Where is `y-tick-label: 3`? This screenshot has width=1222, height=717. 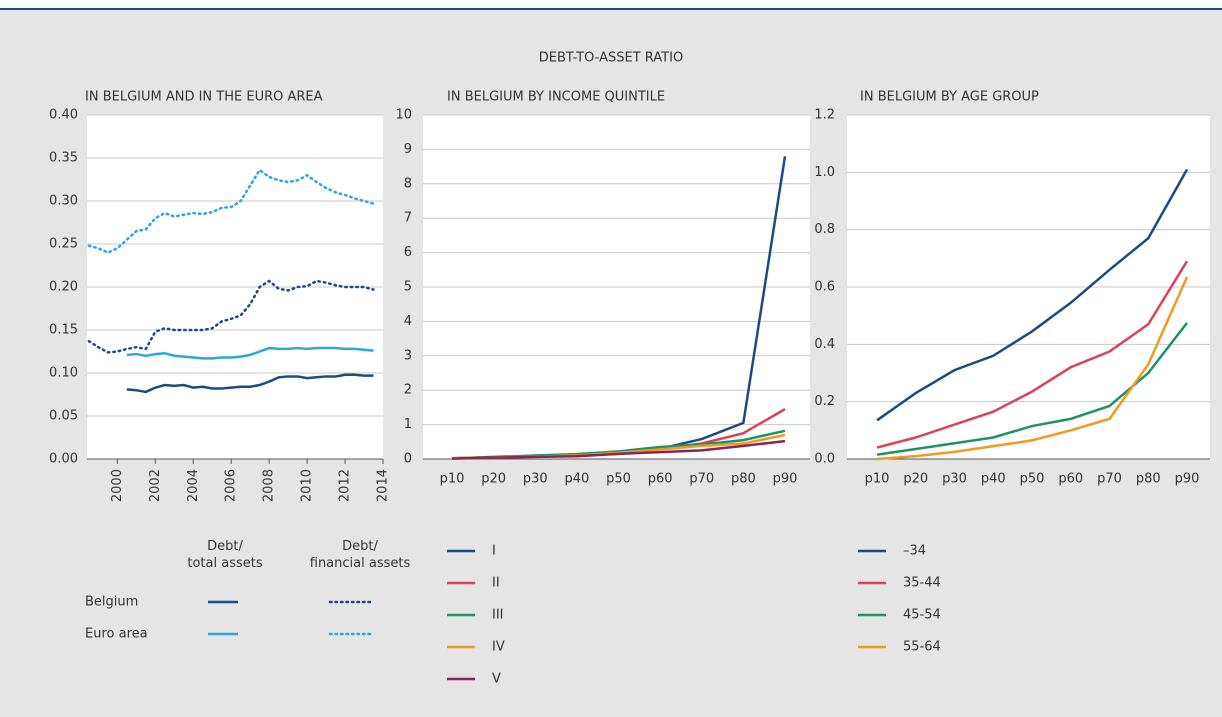 y-tick-label: 3 is located at coordinates (408, 355).